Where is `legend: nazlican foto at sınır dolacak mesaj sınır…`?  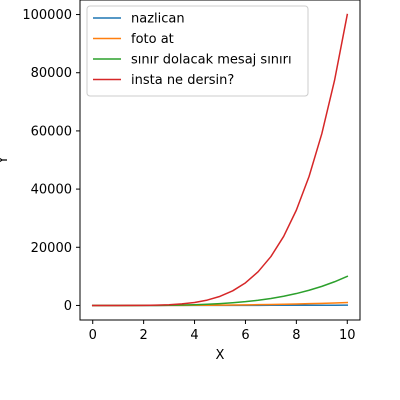
legend: nazlican foto at sınır dolacak mesaj sınır… is located at coordinates (197, 51).